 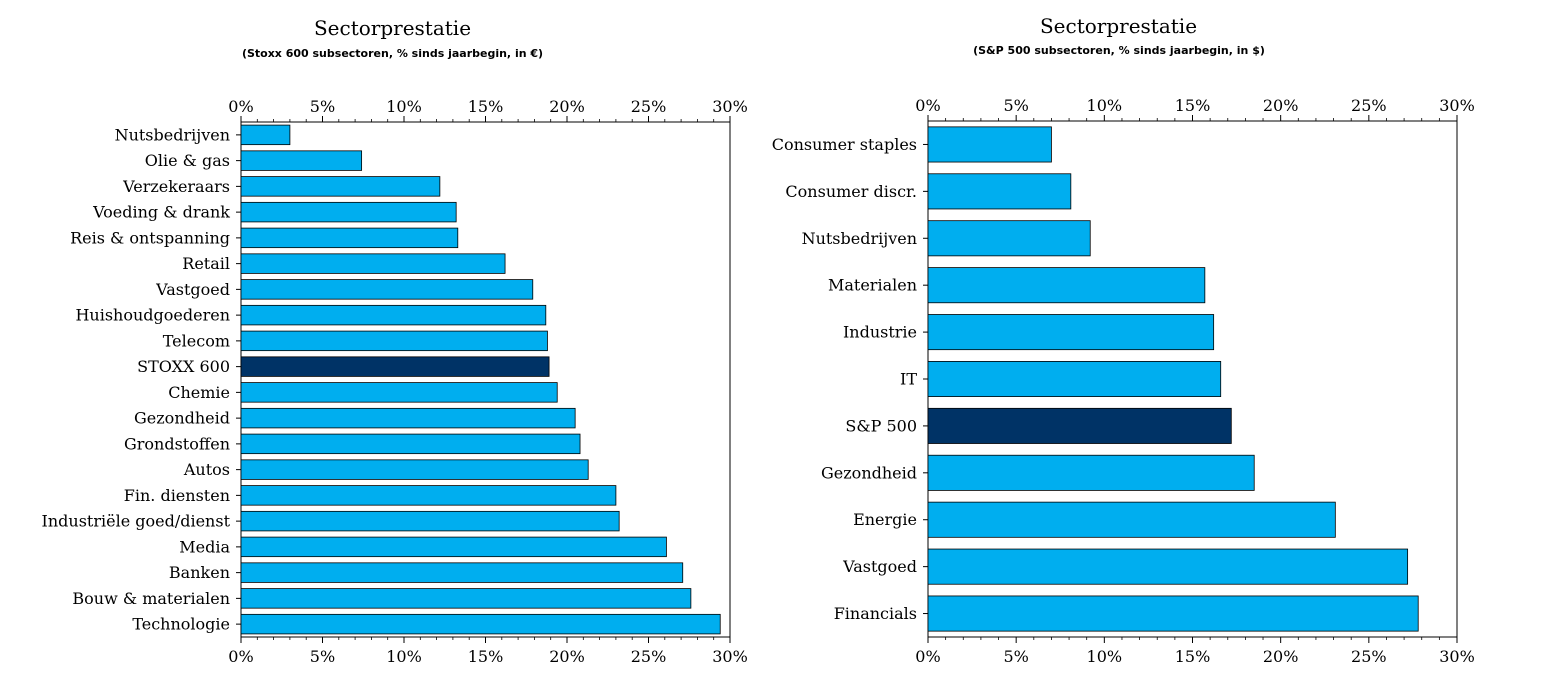 I want to click on sp-category-label-9: Vastgoed, so click(x=879, y=566).